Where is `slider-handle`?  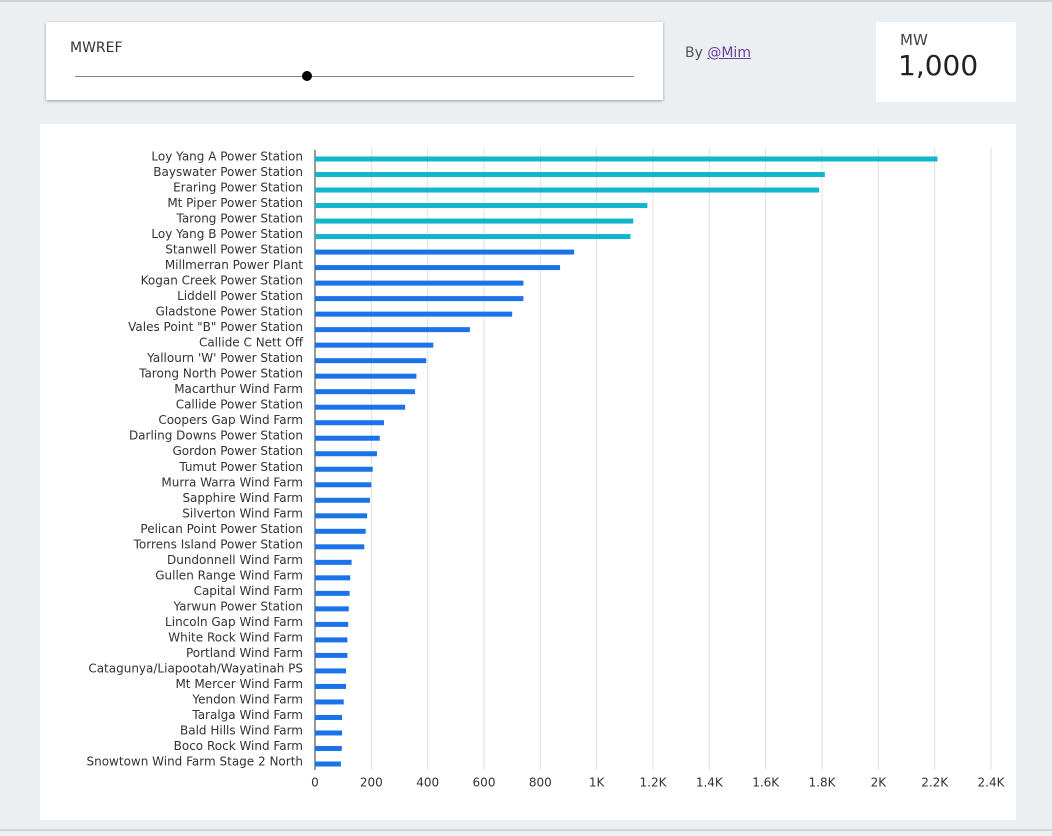 slider-handle is located at coordinates (307, 76).